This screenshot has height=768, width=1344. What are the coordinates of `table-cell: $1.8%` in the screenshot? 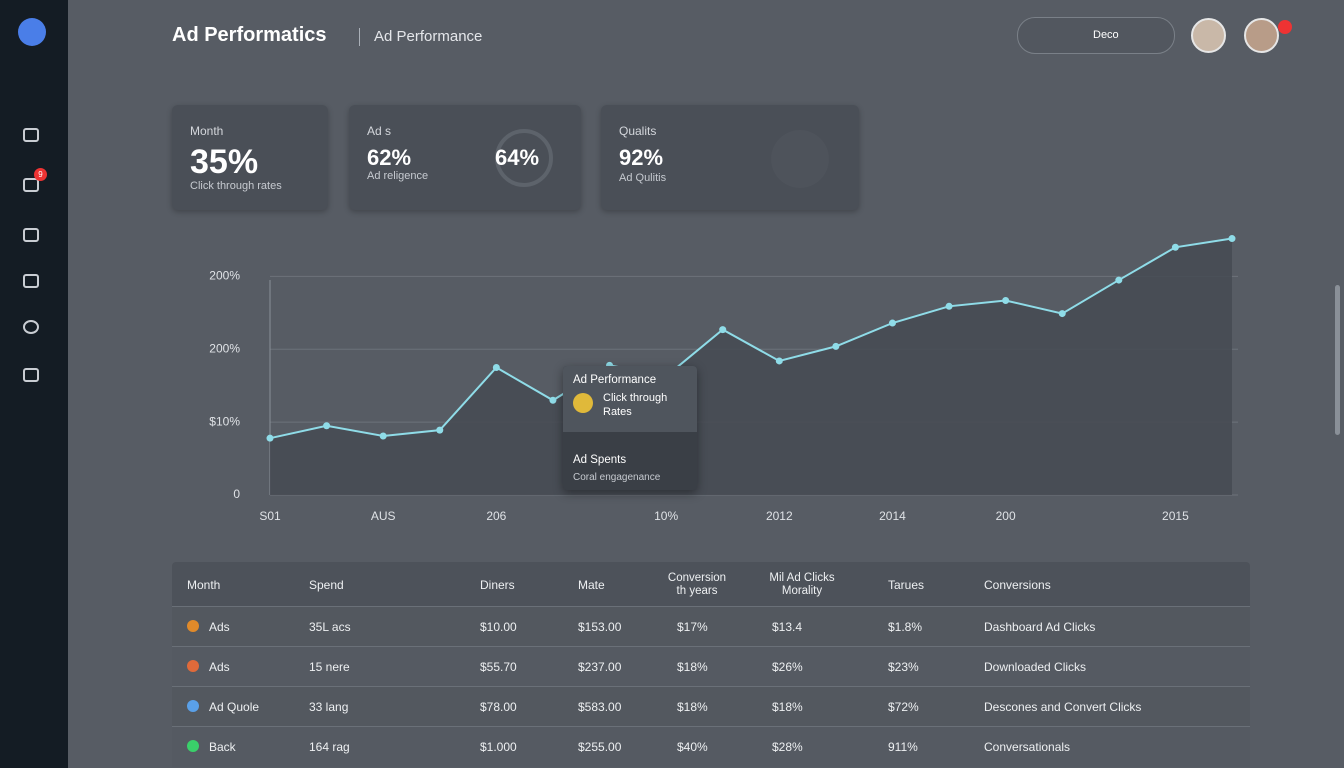 It's located at (905, 627).